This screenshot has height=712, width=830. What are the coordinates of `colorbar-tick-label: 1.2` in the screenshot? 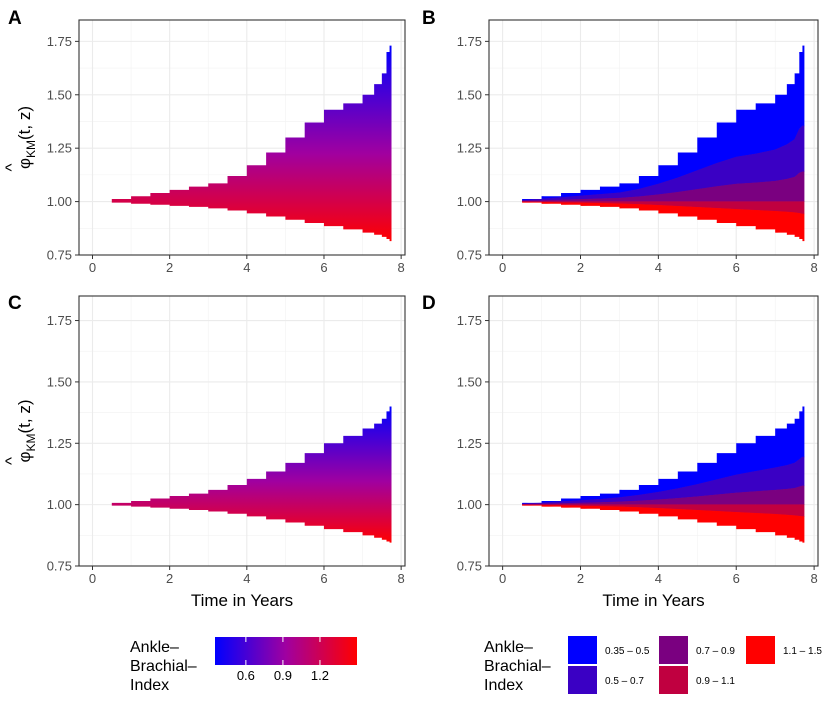 It's located at (320, 675).